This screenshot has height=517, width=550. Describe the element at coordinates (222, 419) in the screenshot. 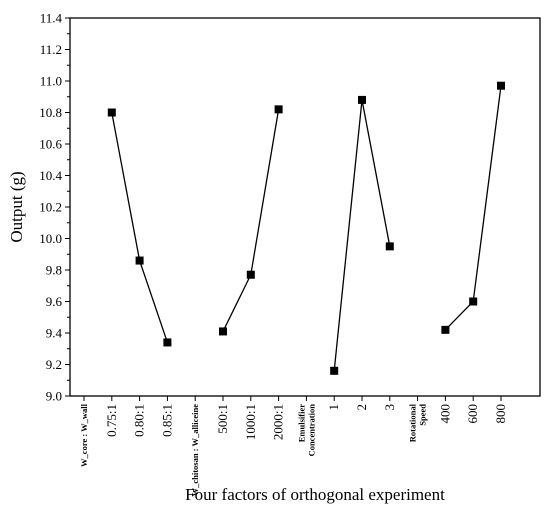

I see `x-category-label: 500:1` at that location.